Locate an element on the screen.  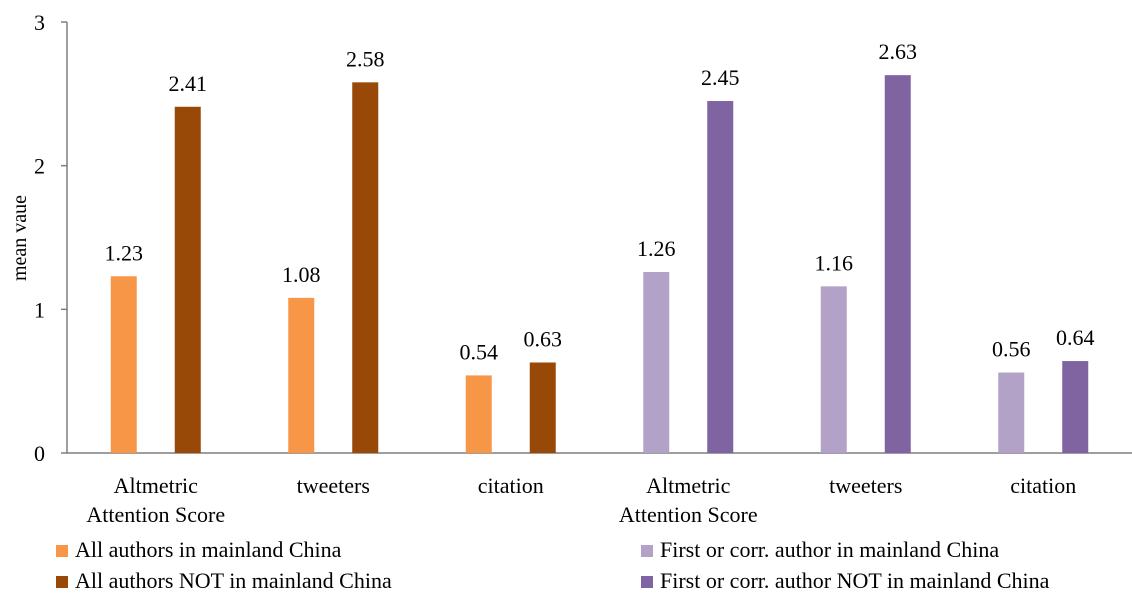
y-tick-label: 1 is located at coordinates (39, 309).